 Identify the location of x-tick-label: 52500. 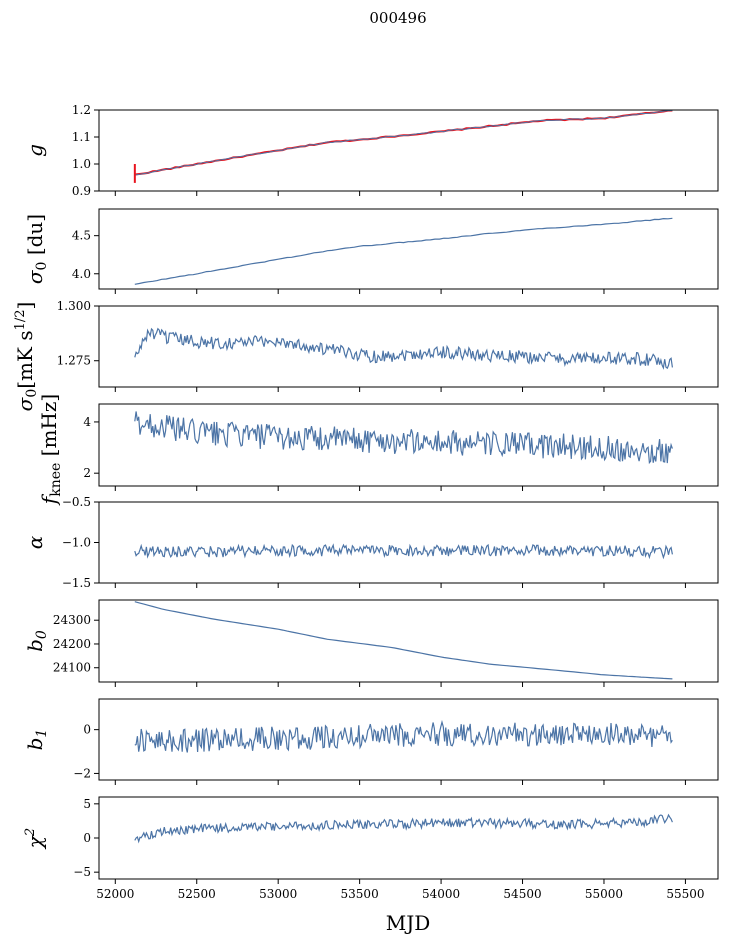
(197, 894).